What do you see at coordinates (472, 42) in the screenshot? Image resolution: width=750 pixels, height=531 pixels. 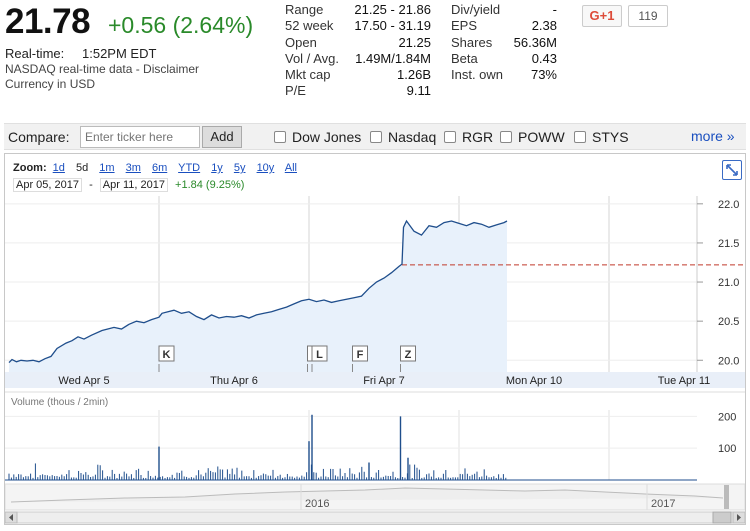 I see `stat-key: Shares` at bounding box center [472, 42].